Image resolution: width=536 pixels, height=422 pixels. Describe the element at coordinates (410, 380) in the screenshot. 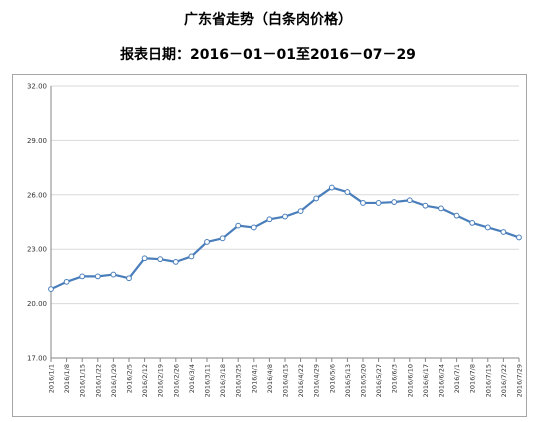

I see `x-tick-label: 2016/6/10` at that location.